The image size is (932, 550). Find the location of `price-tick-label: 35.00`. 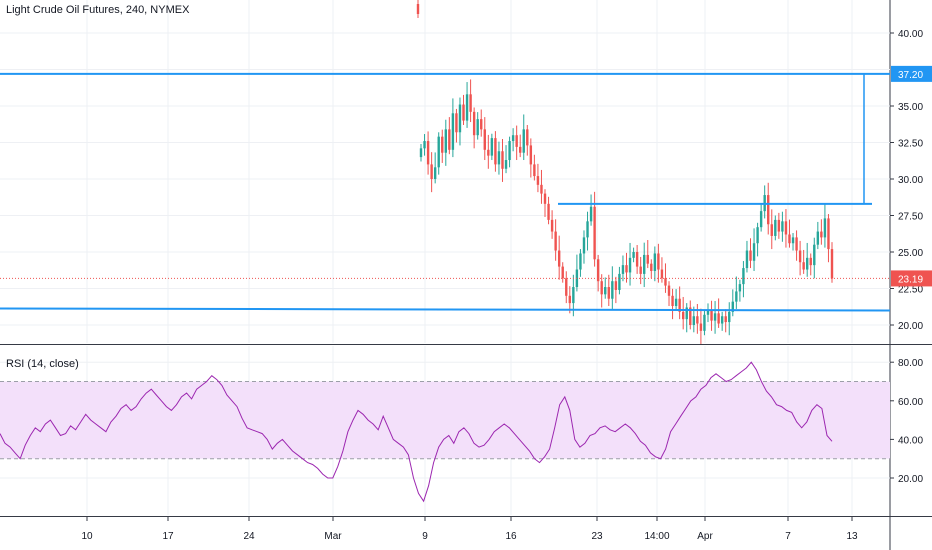

price-tick-label: 35.00 is located at coordinates (910, 107).